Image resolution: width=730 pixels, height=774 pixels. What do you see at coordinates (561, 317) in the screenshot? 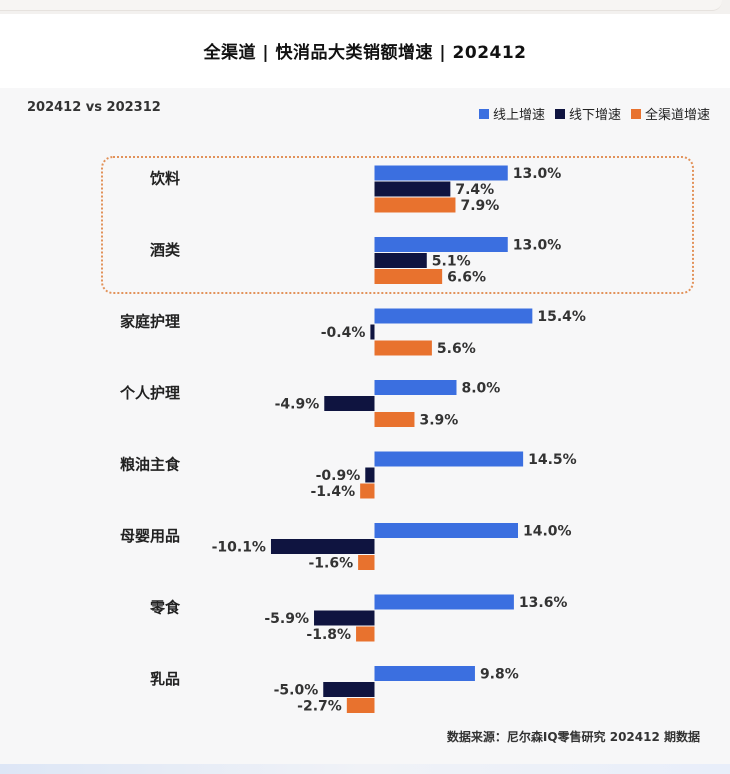
I see `data-label-online: 15.4%` at bounding box center [561, 317].